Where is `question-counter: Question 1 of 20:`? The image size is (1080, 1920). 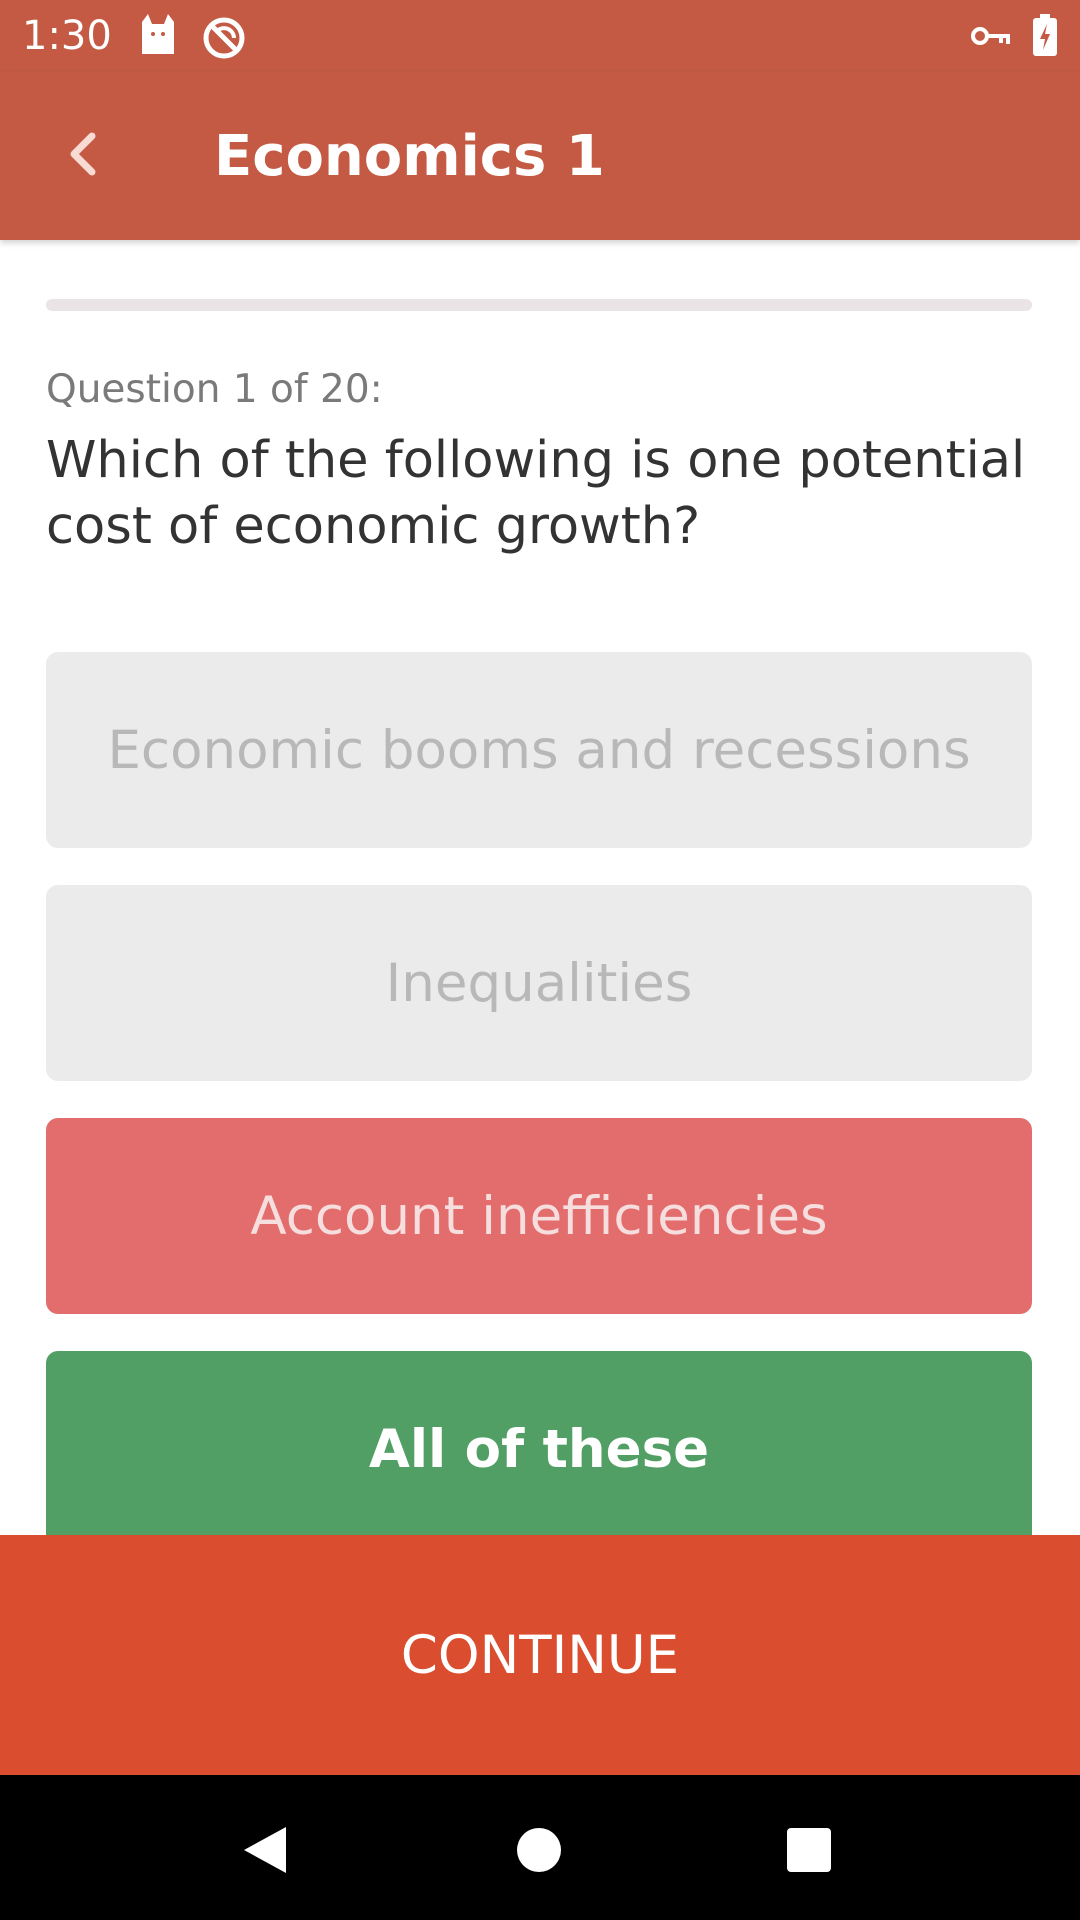 question-counter: Question 1 of 20: is located at coordinates (214, 389).